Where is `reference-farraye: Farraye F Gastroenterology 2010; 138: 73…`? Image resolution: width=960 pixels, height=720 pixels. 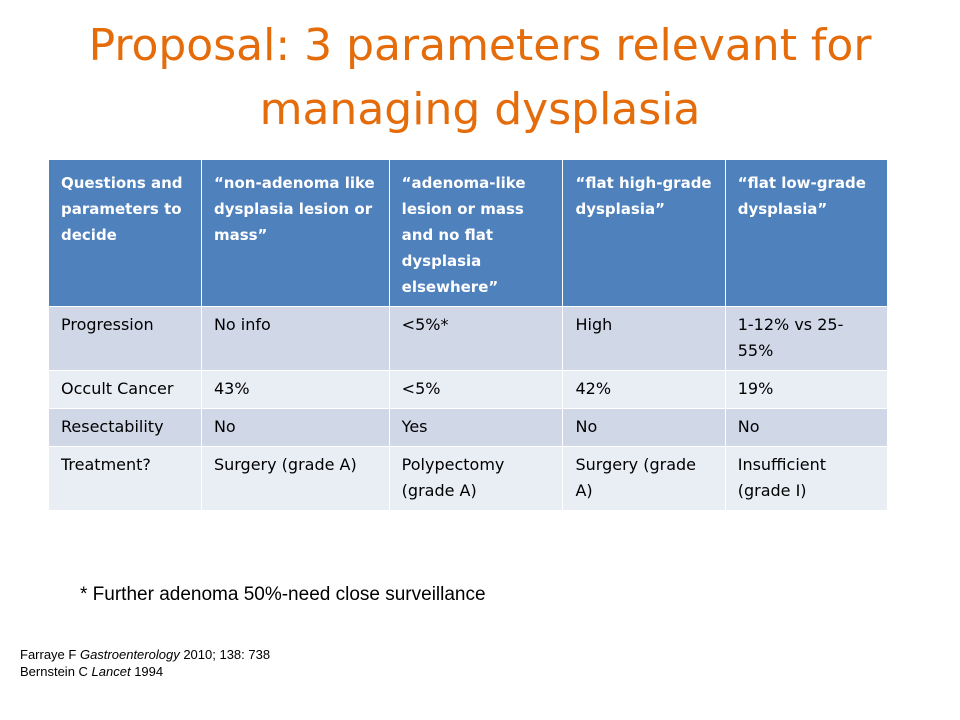
reference-farraye: Farraye F Gastroenterology 2010; 138: 73… is located at coordinates (145, 654).